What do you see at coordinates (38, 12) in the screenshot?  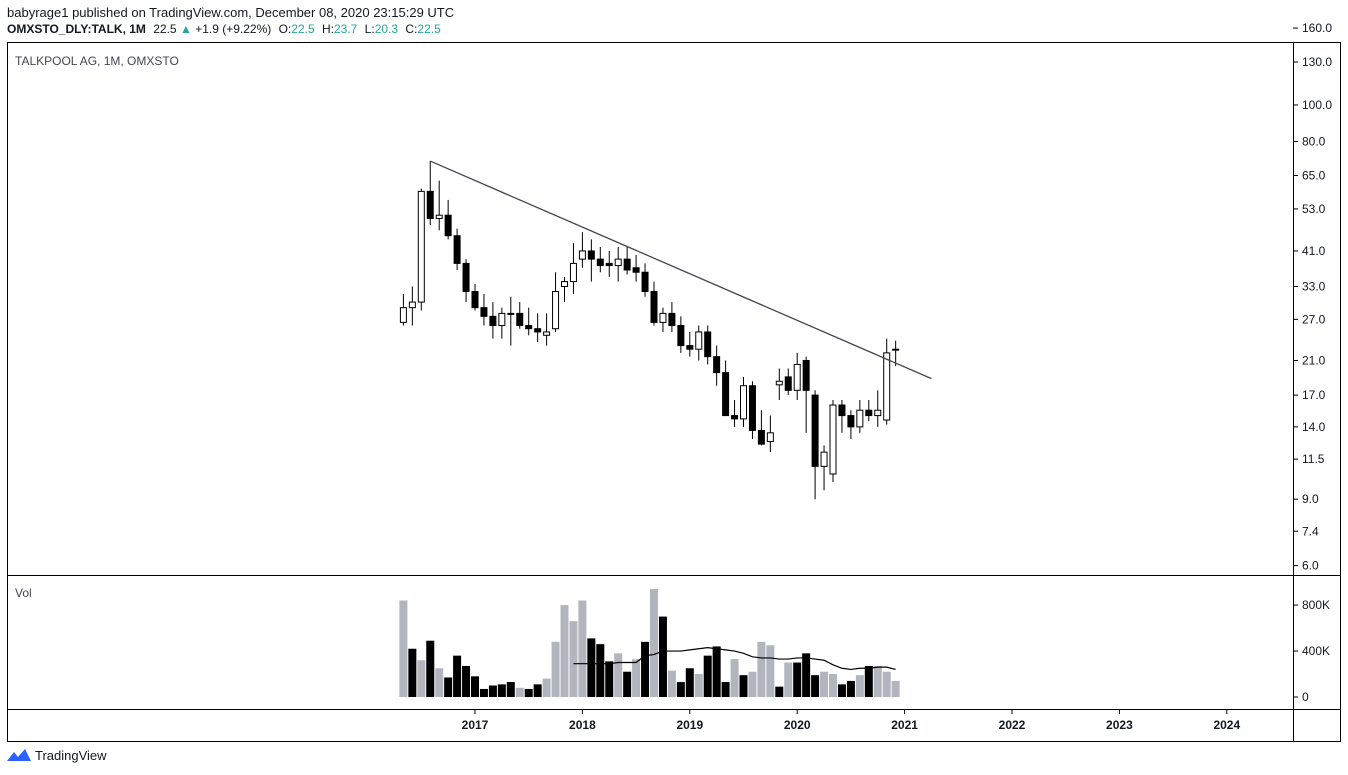 I see `author-name: babyrage1` at bounding box center [38, 12].